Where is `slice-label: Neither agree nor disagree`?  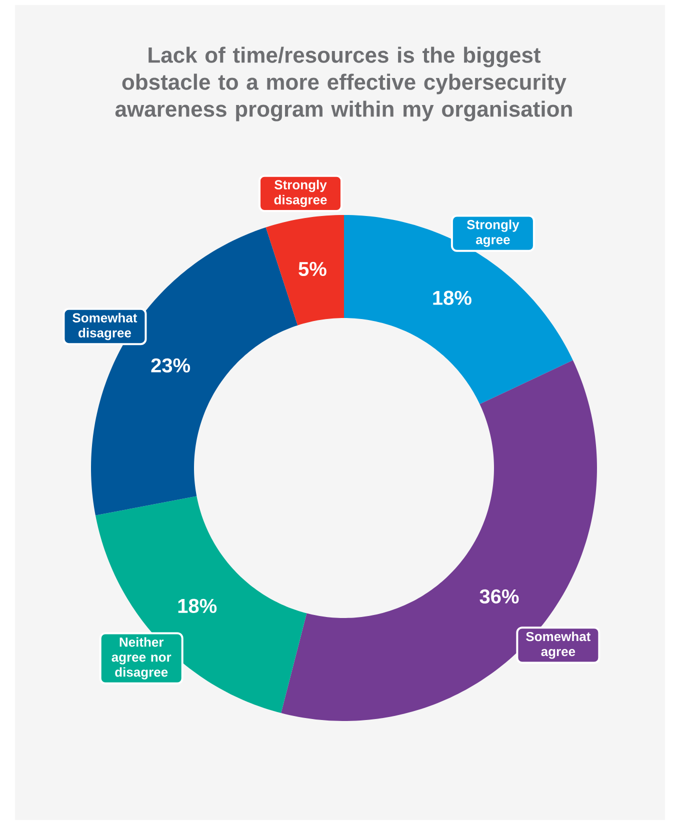
slice-label: Neither agree nor disagree is located at coordinates (142, 658).